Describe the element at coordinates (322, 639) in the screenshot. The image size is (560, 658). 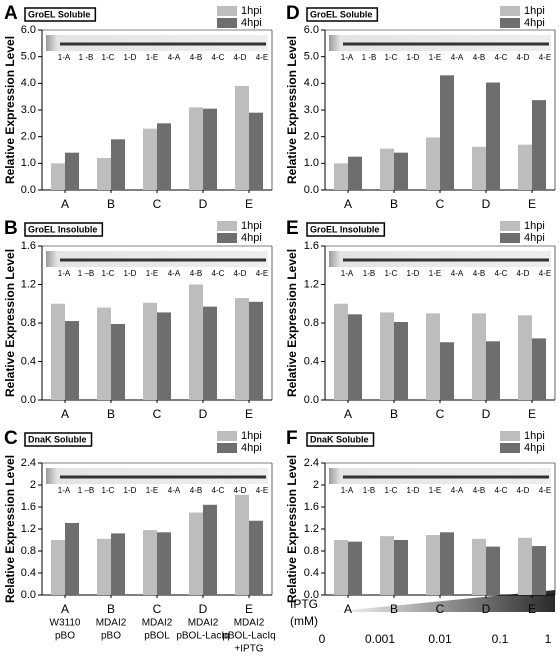
I see `iptg-level: 0` at that location.